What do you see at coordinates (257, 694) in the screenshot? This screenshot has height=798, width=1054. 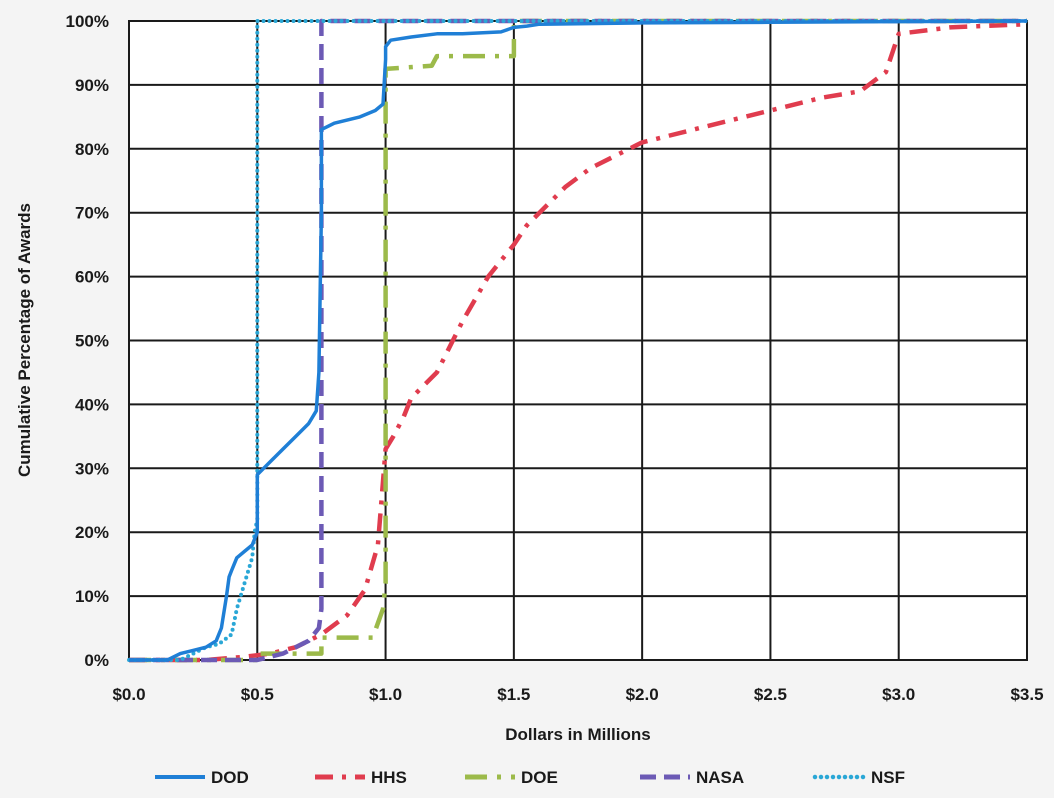 I see `x-tick-label: $0.5` at bounding box center [257, 694].